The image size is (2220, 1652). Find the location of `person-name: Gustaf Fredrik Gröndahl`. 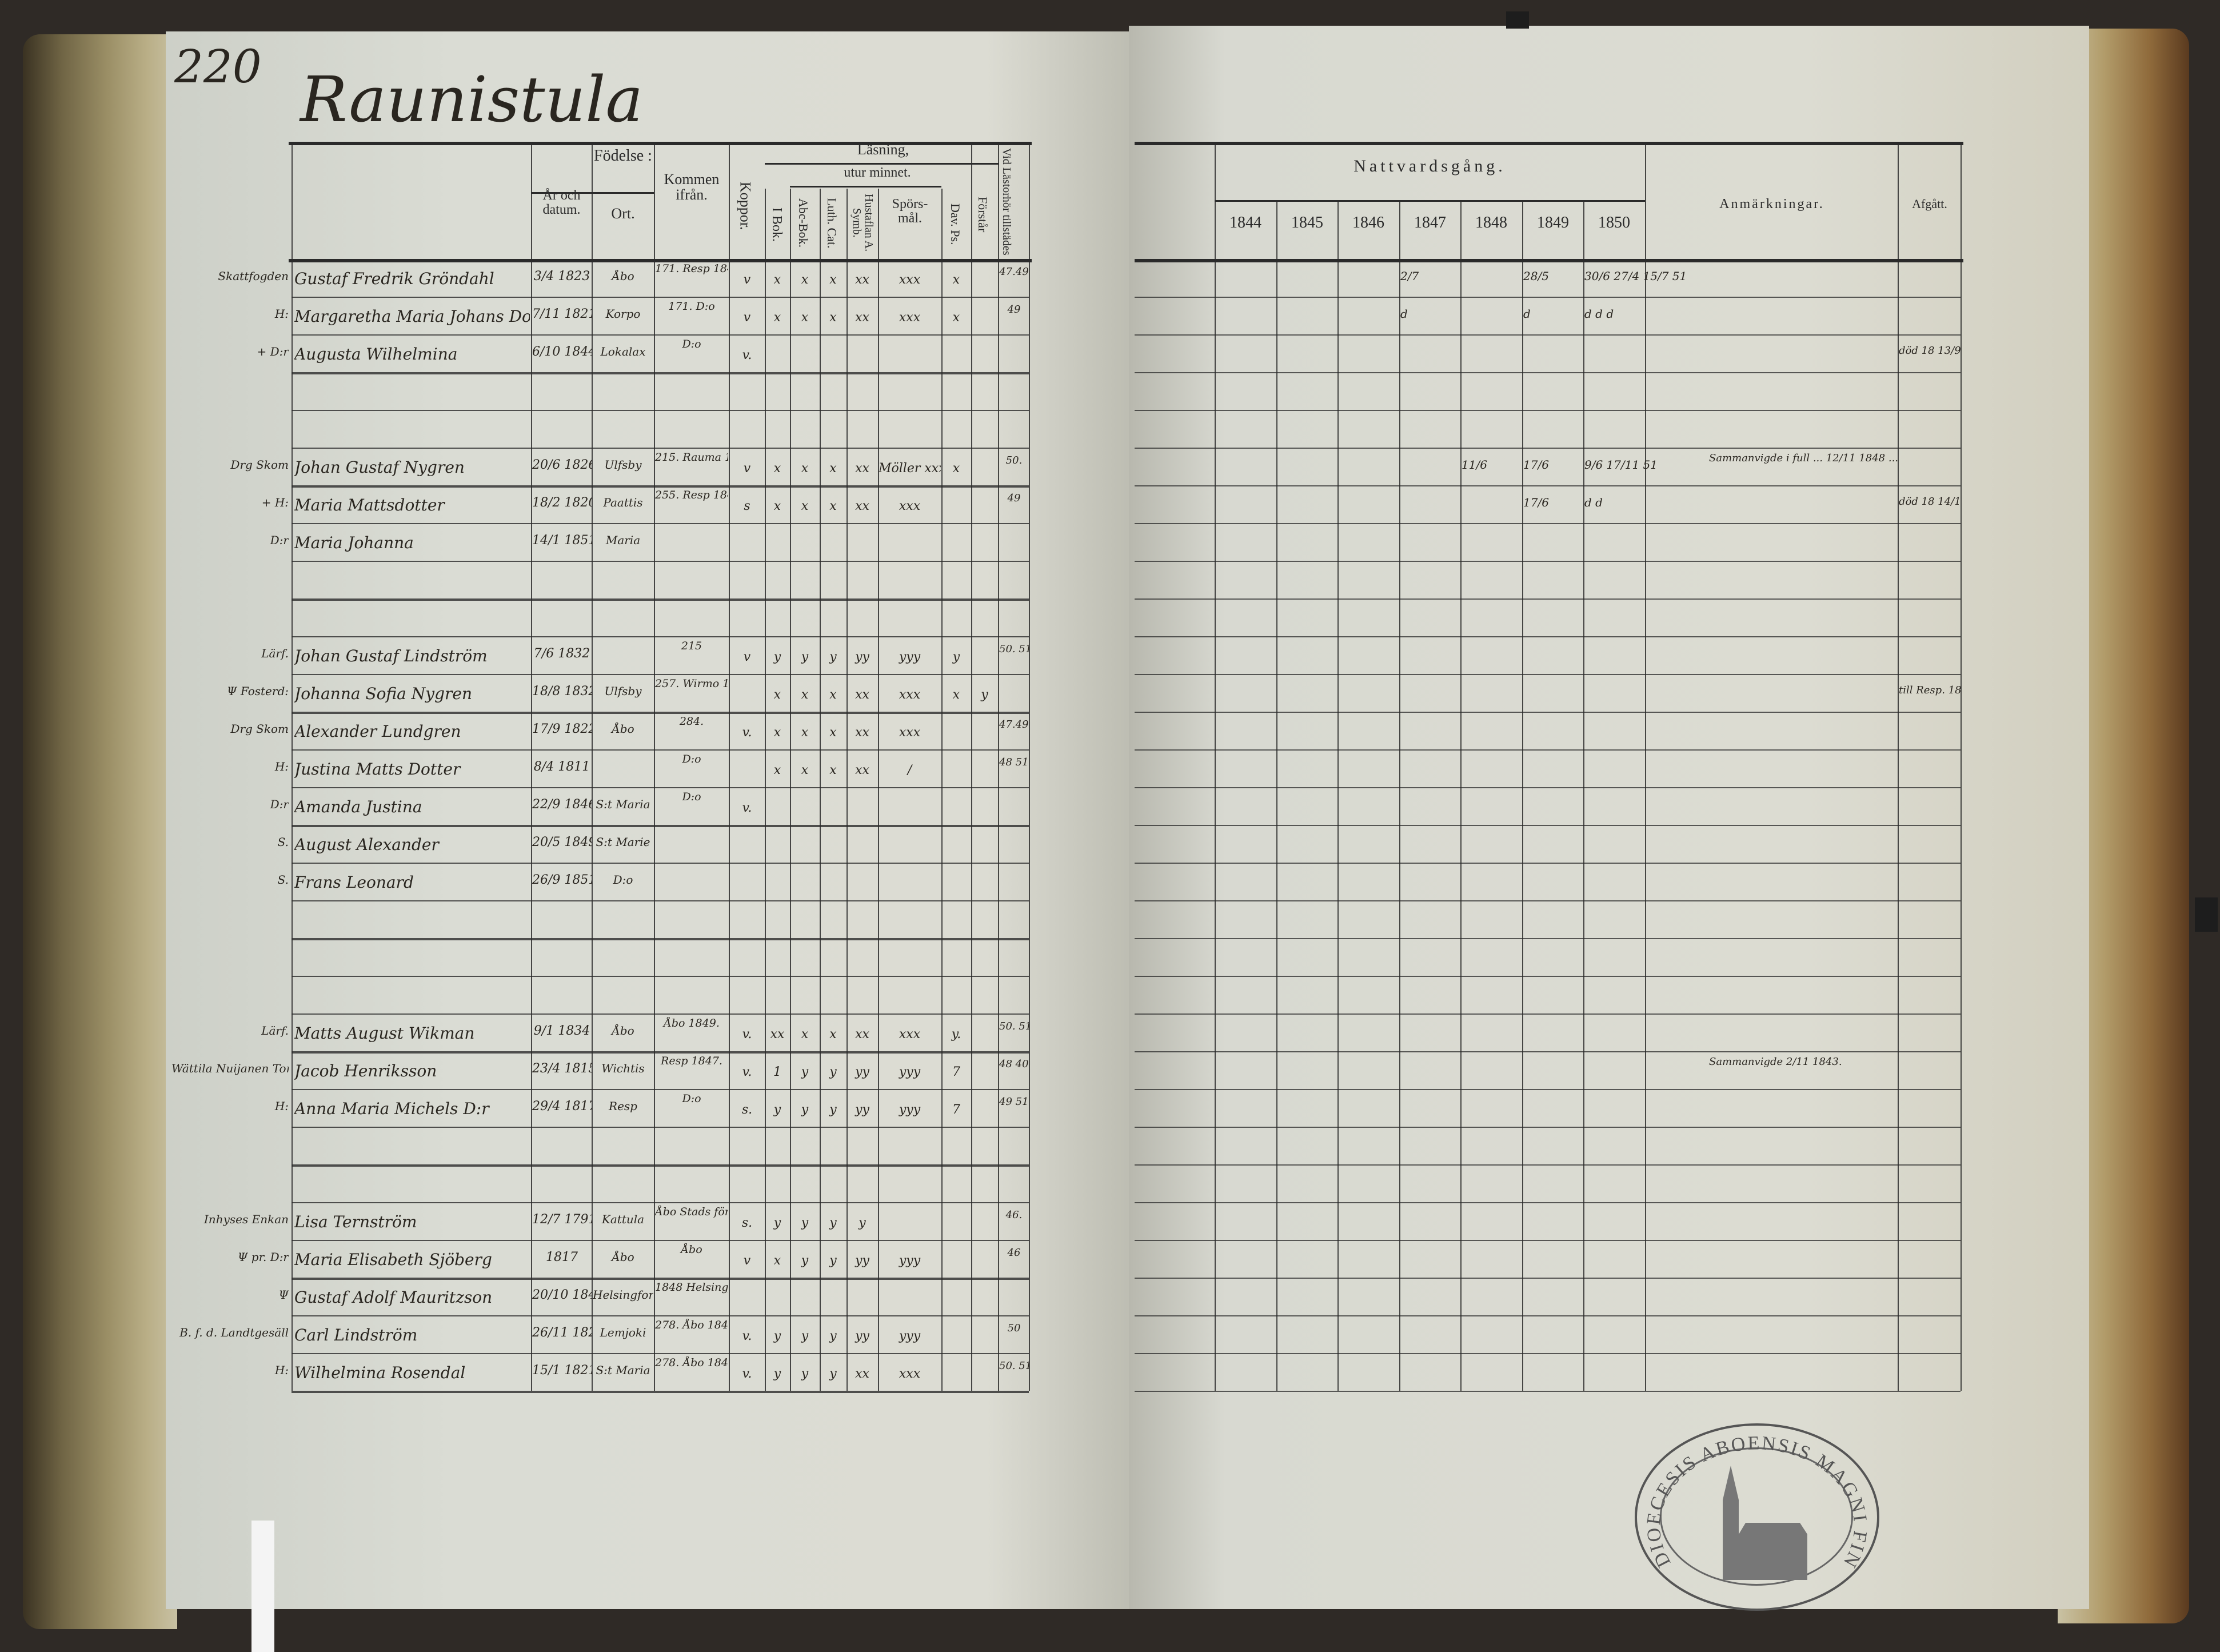

person-name: Gustaf Fredrik Gröndahl is located at coordinates (394, 278).